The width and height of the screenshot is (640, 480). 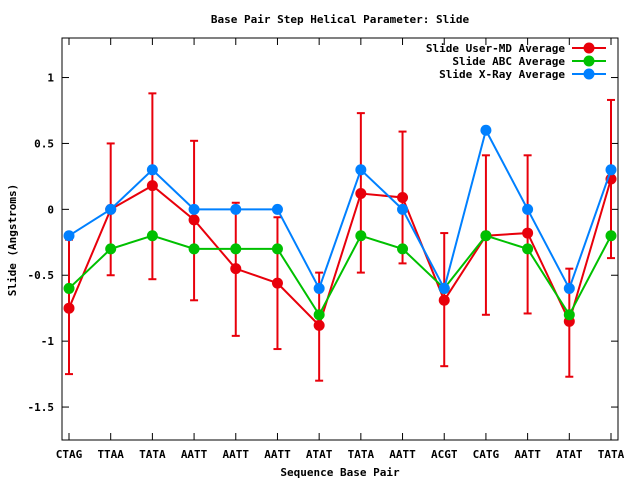 What do you see at coordinates (495, 48) in the screenshot?
I see `legend-label: Slide User-MD Average` at bounding box center [495, 48].